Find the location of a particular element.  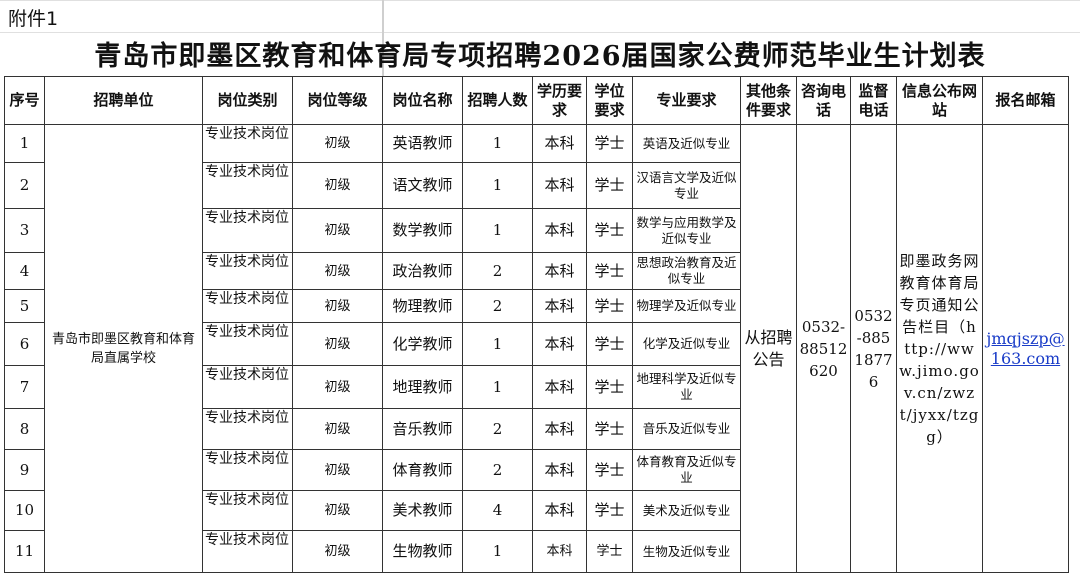

table-row: 3 专业技术岗位 初级 数学教师 1 本科 学士 数学与应用数学及近似专业 is located at coordinates (536, 230).